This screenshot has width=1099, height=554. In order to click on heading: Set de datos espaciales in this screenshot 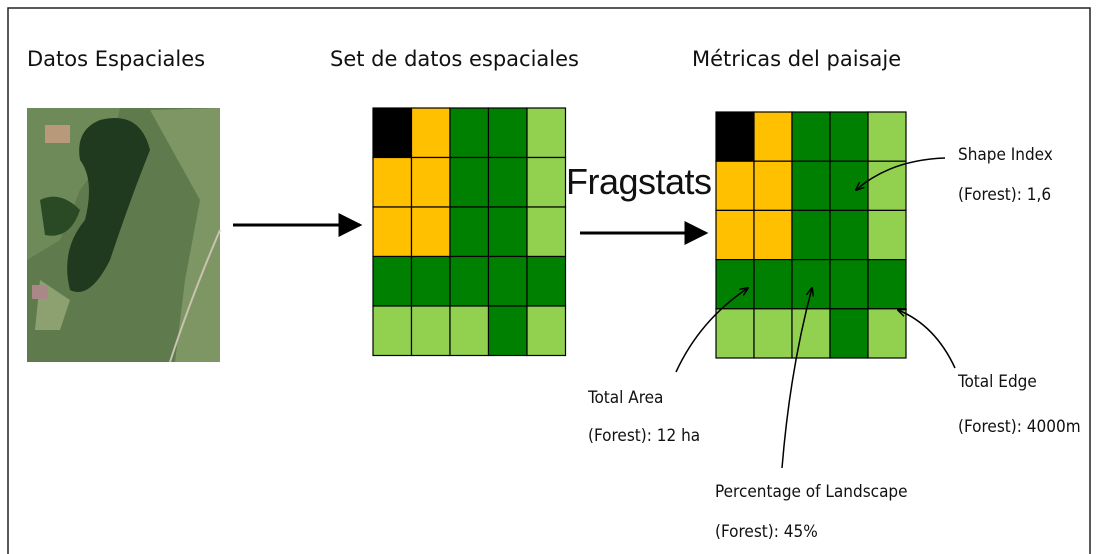, I will do `click(454, 59)`.